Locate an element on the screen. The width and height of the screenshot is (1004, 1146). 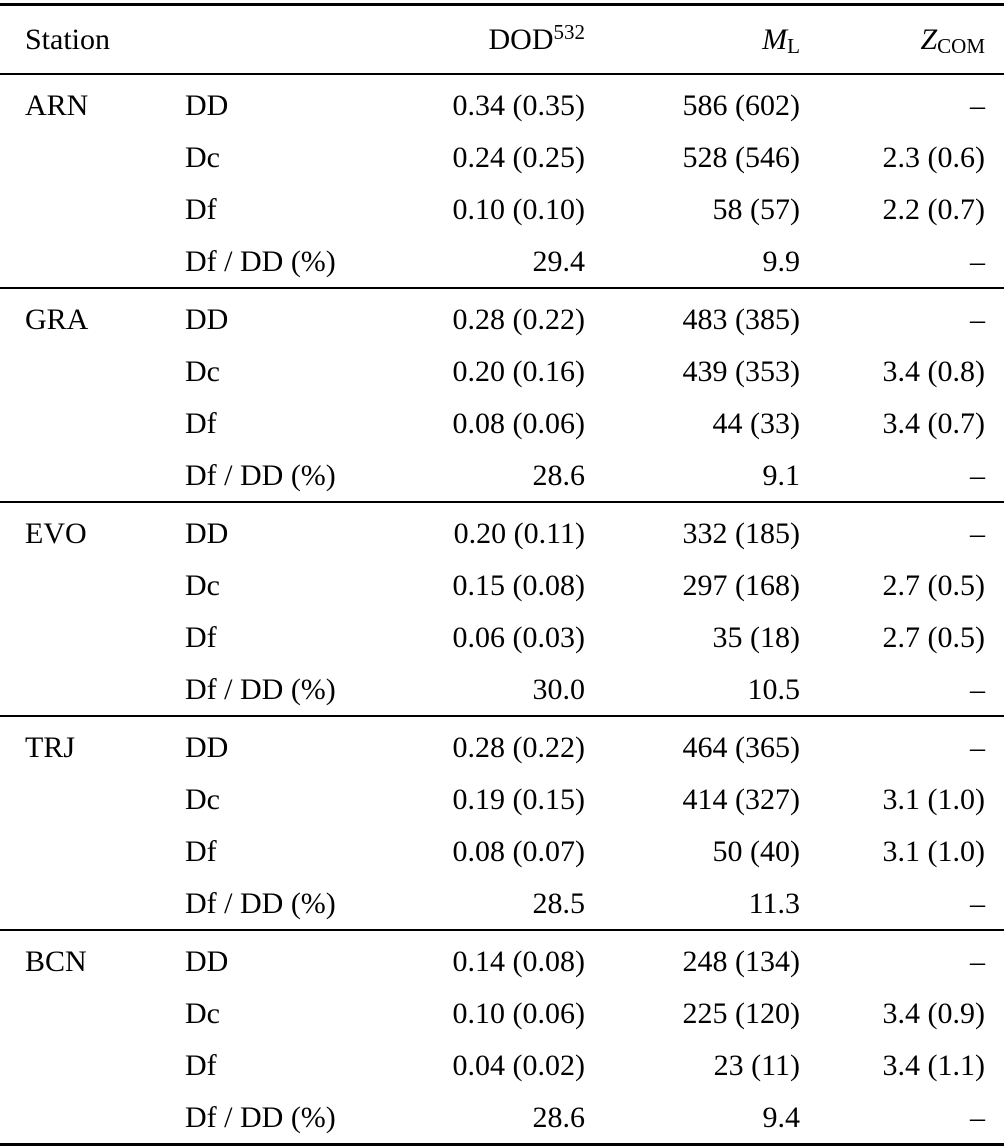
dod-superscript: 532 is located at coordinates (569, 31).